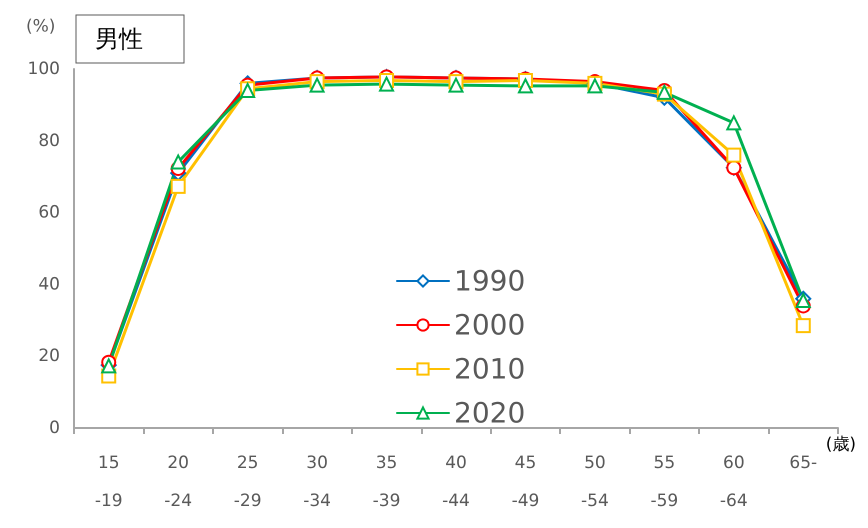  I want to click on legend-label: 2000, so click(490, 325).